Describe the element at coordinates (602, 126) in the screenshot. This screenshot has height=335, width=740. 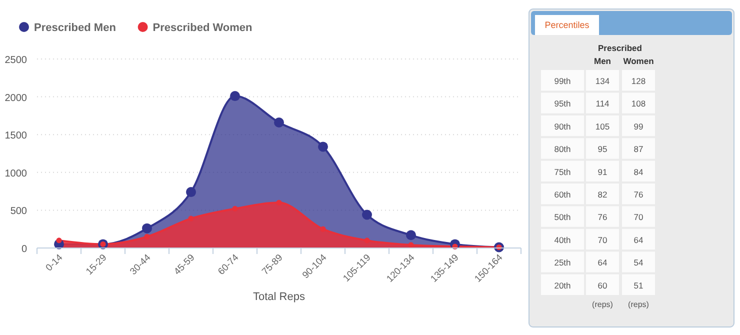
I see `data-label: 105` at that location.